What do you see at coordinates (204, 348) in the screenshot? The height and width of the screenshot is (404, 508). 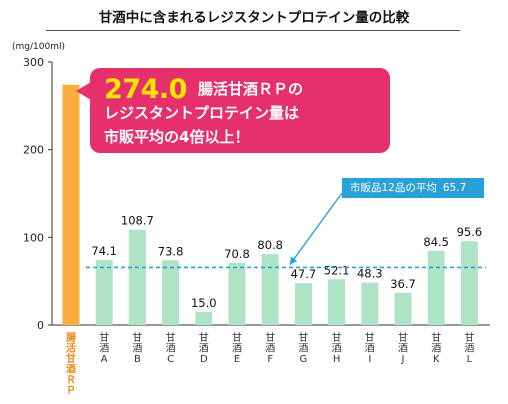 I see `category-label: 甘酒 D` at bounding box center [204, 348].